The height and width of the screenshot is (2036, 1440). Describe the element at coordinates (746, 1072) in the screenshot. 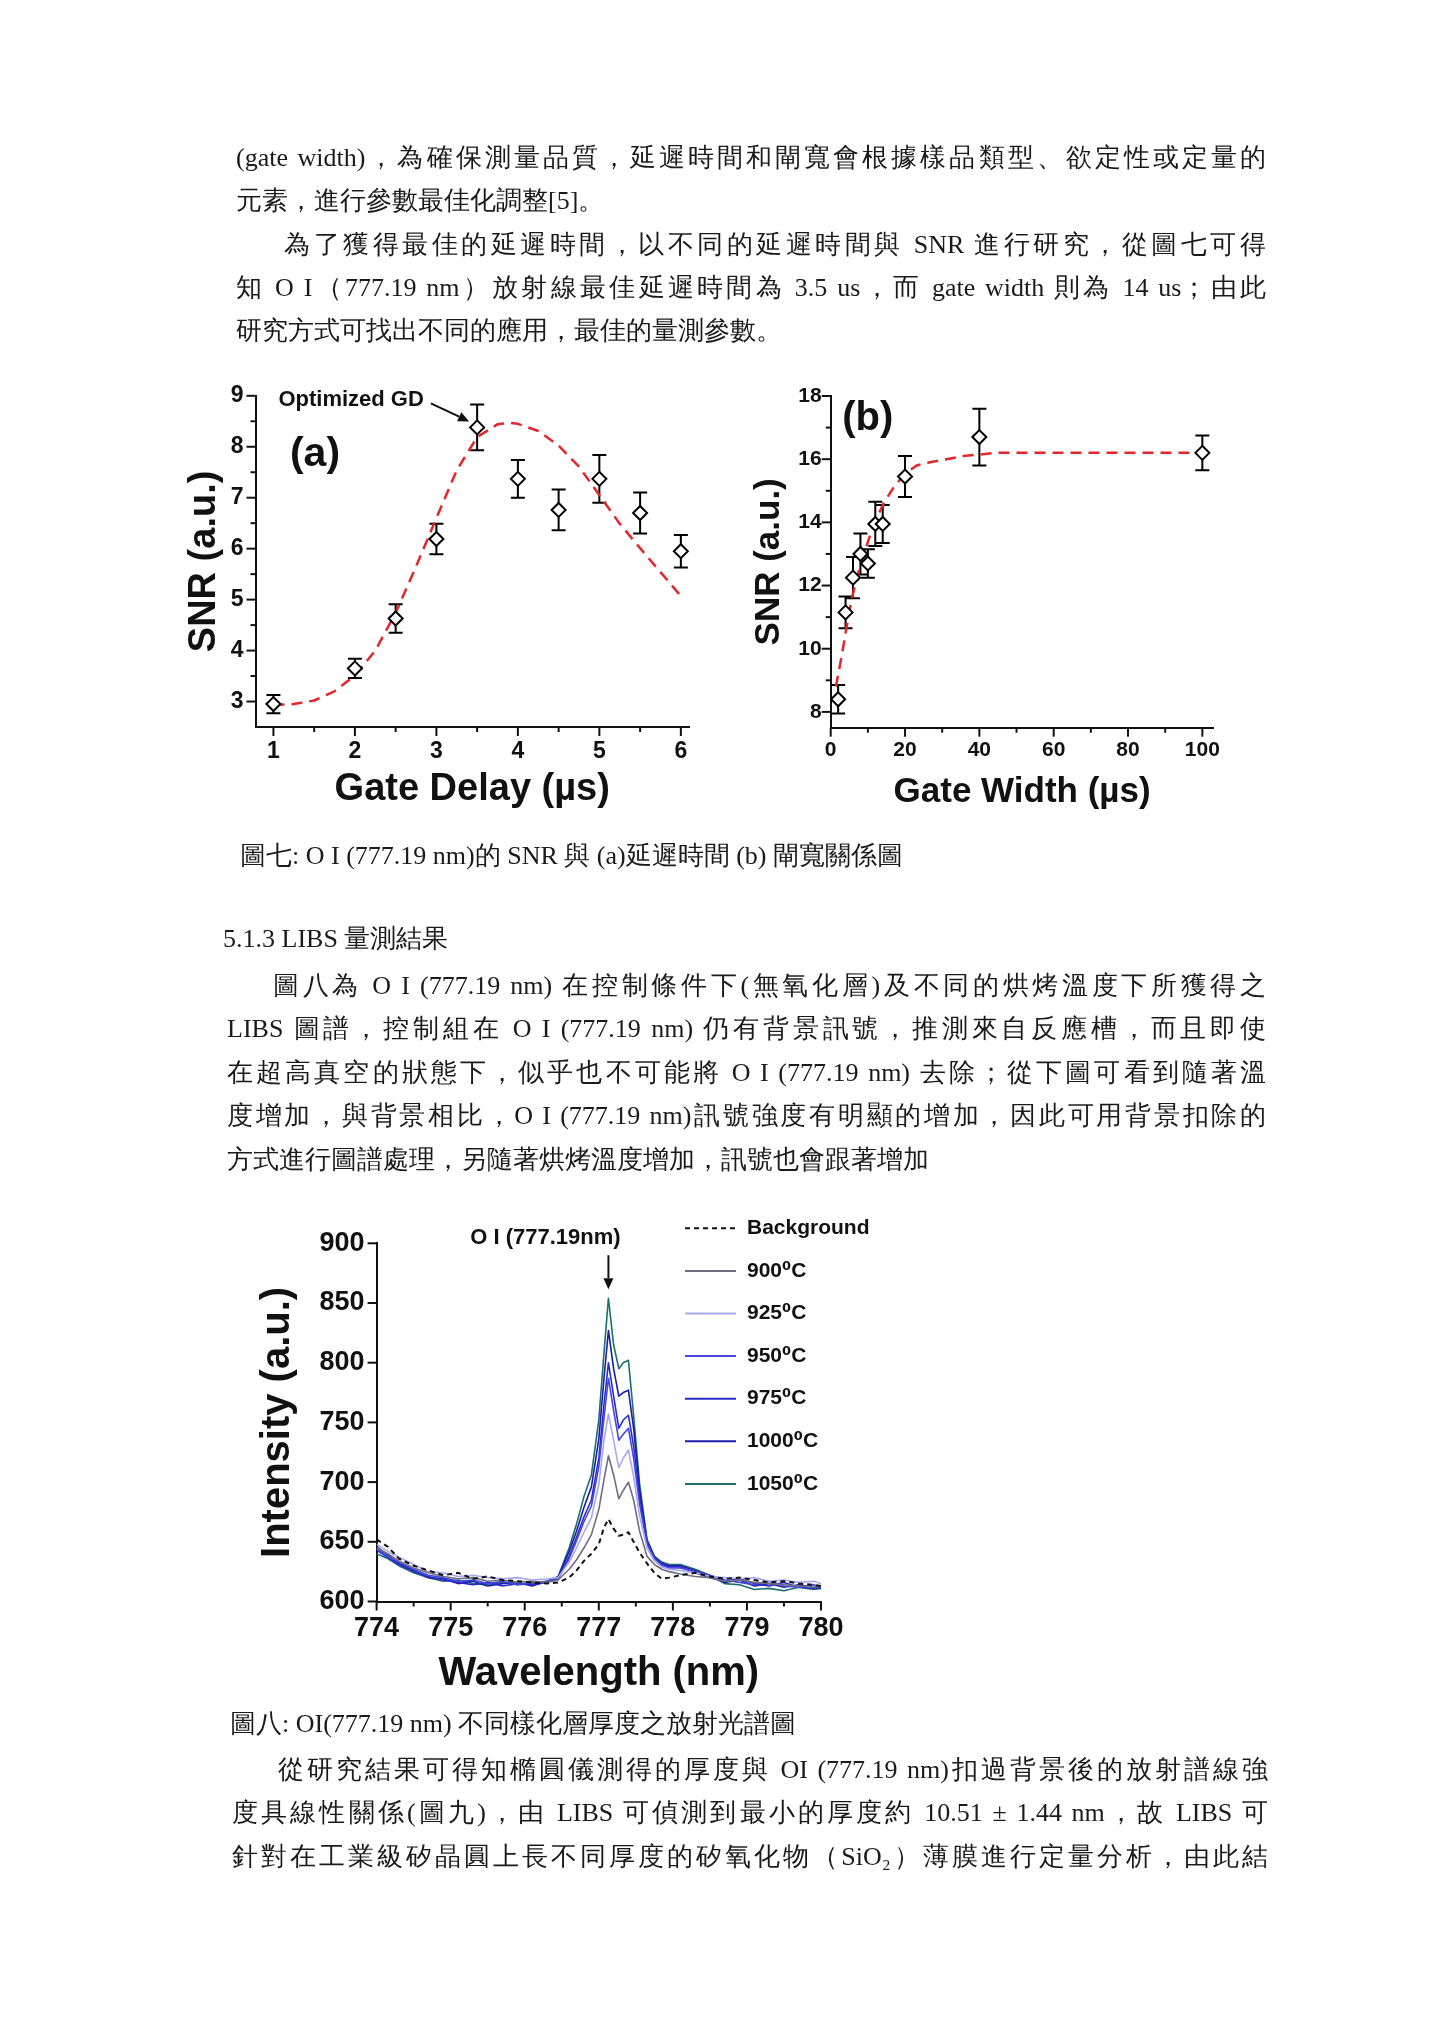

I see `text: 在超高真空的狀態下，似乎也不可能將 O I (777.19 nm) 去除；從下圖可看到隨著溫` at that location.